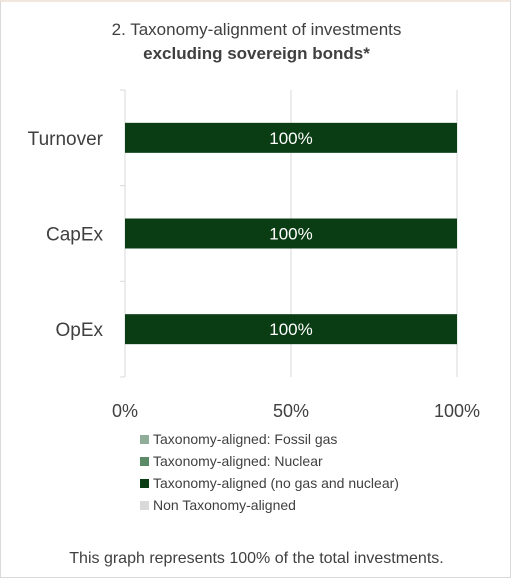  I want to click on legend-item: Taxonomy-aligned: Nuclear, so click(269, 461).